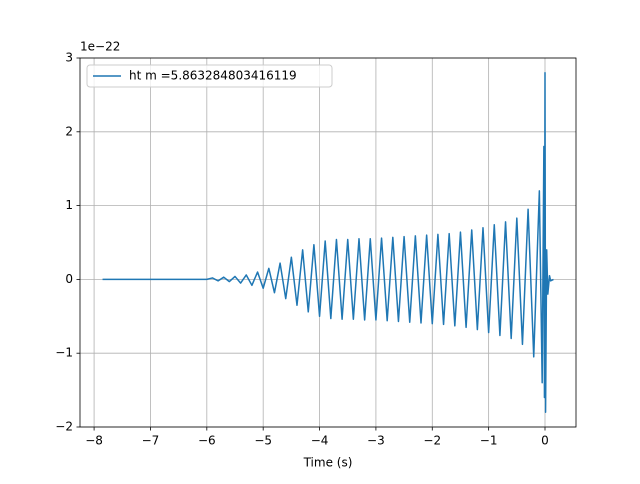 Image resolution: width=640 pixels, height=484 pixels. I want to click on y-tick-label: −1, so click(64, 353).